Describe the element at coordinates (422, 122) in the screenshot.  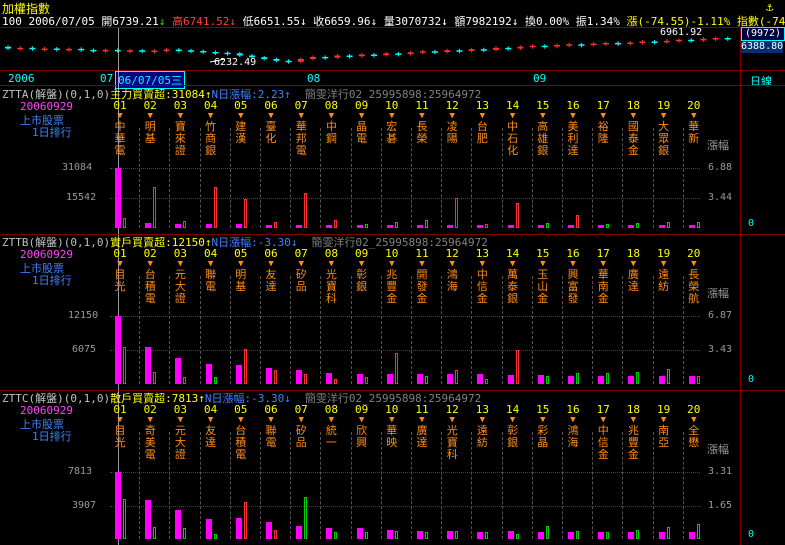
I see `stock-column-header: 11 ▼ 長 榮` at that location.